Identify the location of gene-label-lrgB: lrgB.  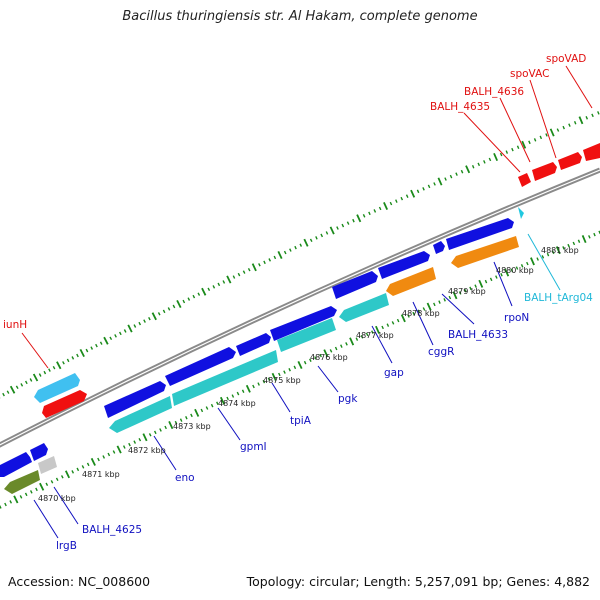
(66, 546).